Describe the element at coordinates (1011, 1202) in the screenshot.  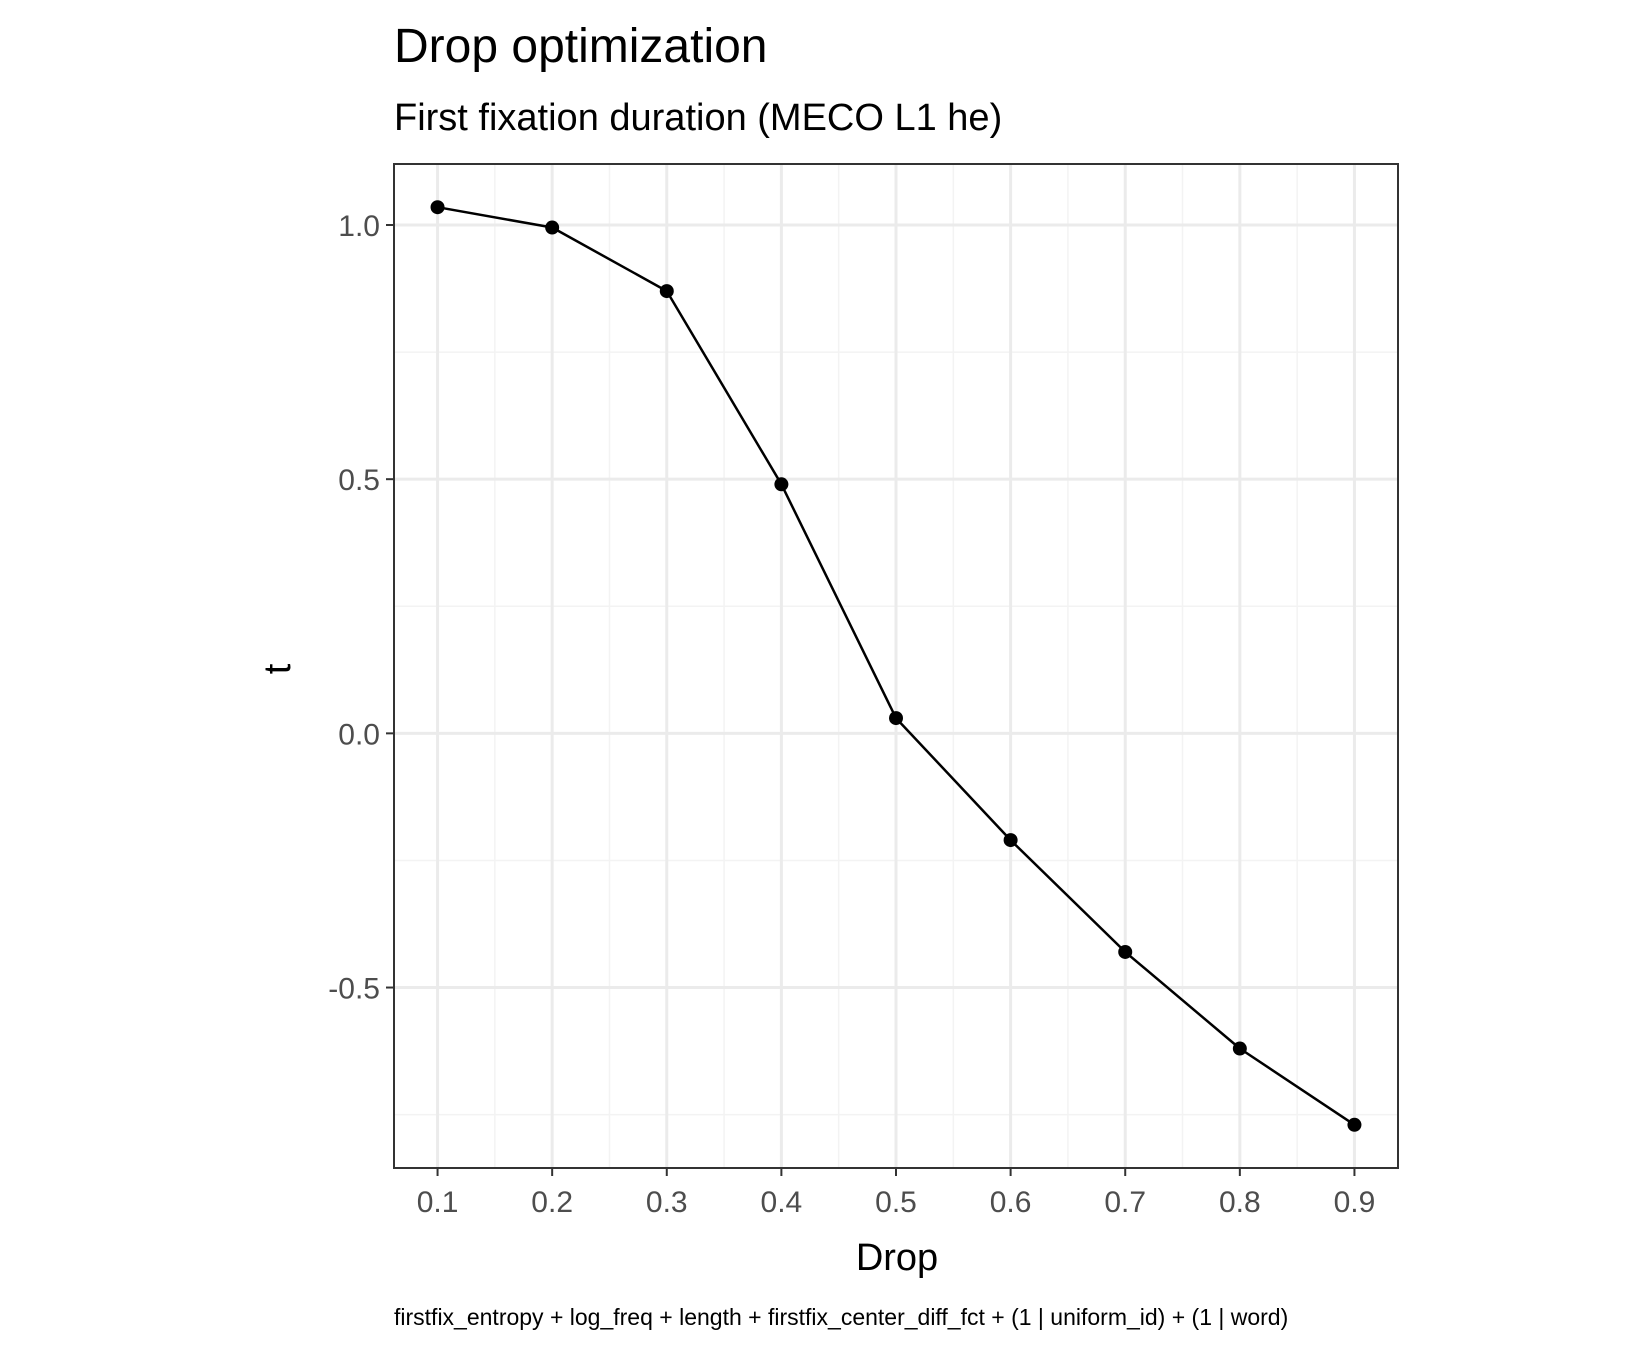
I see `x-tick-label: 0.6` at that location.